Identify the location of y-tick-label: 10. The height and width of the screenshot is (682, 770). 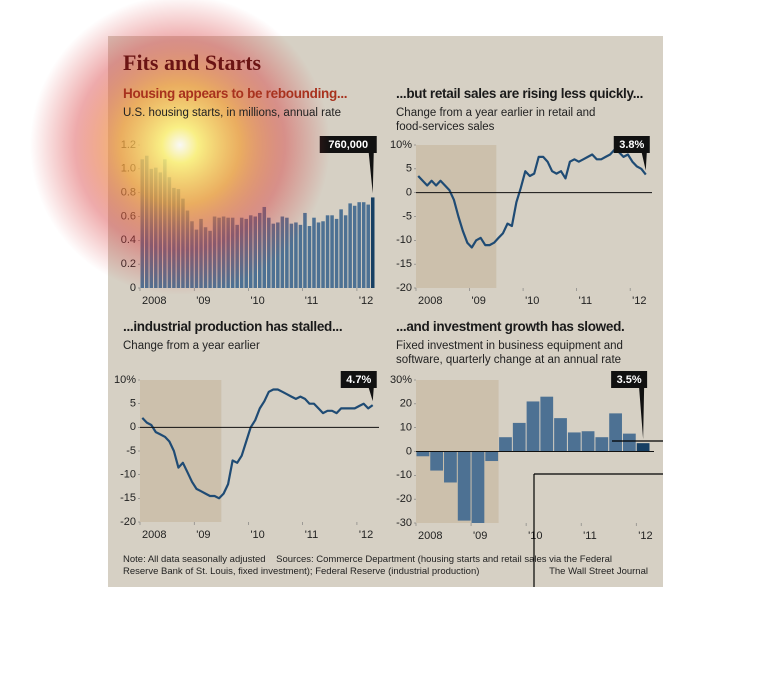
(406, 428).